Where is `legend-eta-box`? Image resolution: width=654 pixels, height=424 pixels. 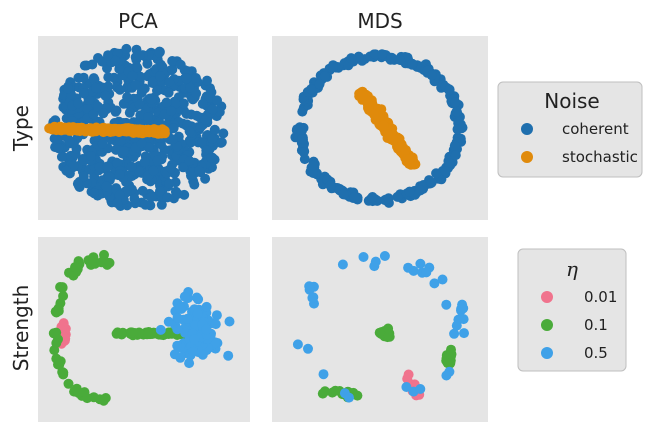 legend-eta-box is located at coordinates (572, 310).